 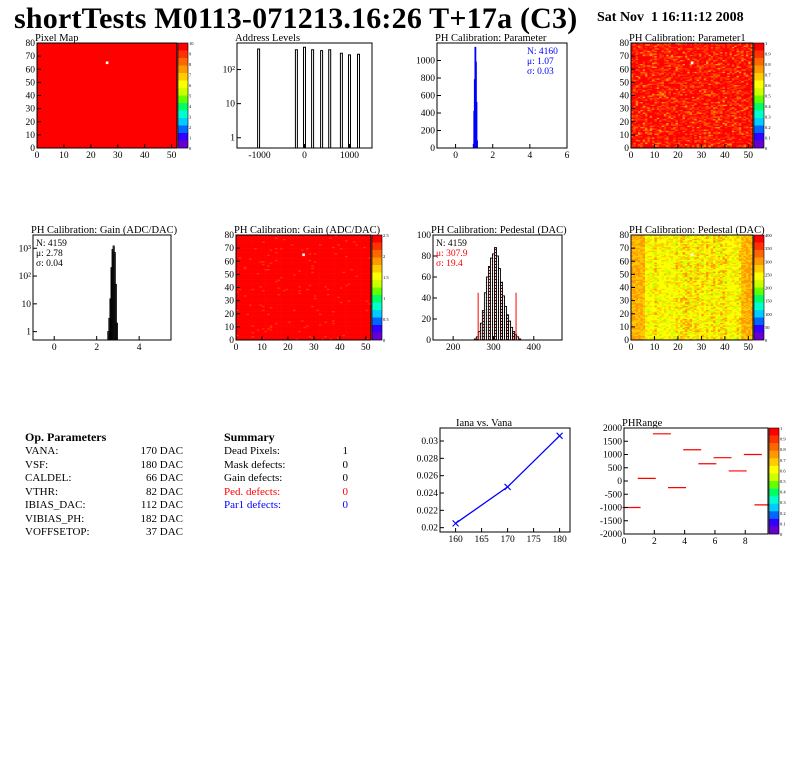 What do you see at coordinates (191, 43) in the screenshot?
I see `pixel-map-ztick-label: 10` at bounding box center [191, 43].